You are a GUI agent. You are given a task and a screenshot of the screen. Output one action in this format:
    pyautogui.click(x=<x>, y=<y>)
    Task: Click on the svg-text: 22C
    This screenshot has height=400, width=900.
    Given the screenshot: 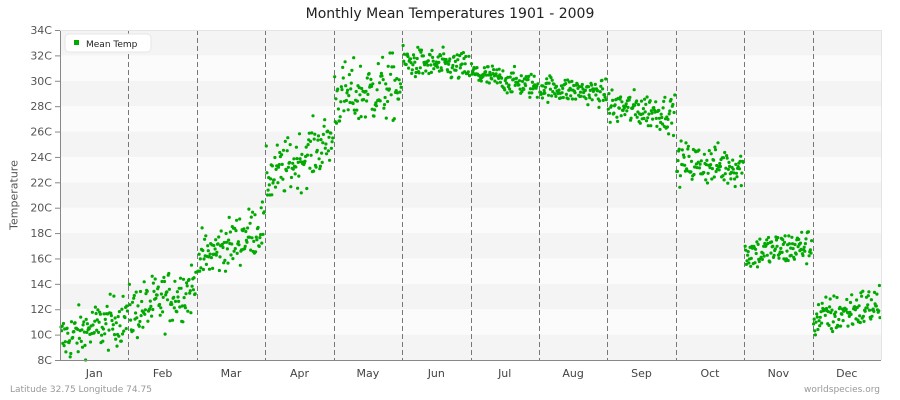 What is the action you would take?
    pyautogui.click(x=41, y=182)
    